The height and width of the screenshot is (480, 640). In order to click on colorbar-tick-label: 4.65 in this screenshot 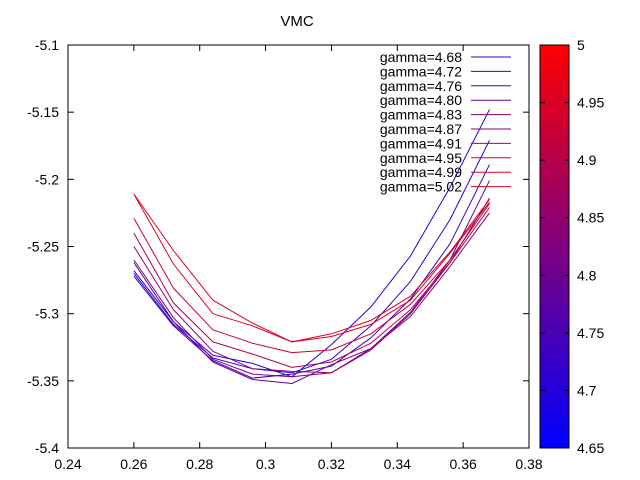, I will do `click(590, 448)`.